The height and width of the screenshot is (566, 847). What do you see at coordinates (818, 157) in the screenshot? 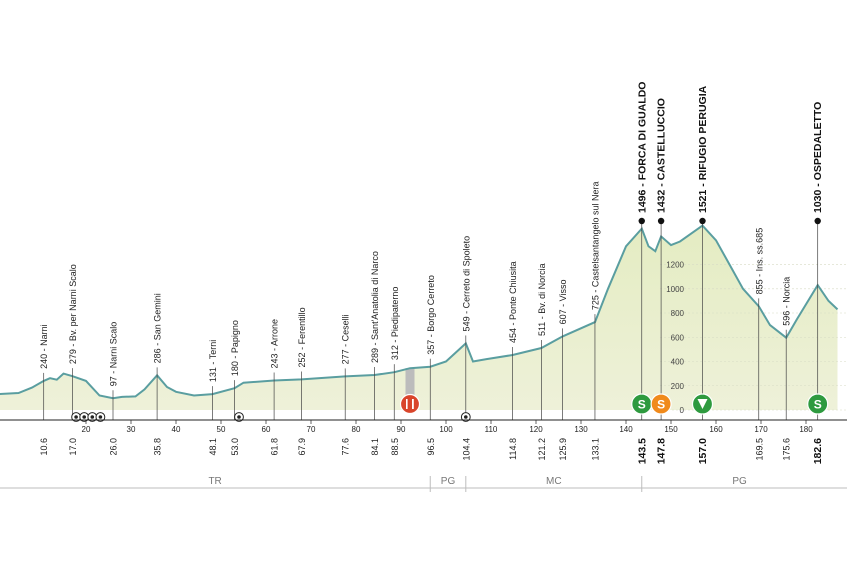
I see `waypoint-label: 1030 - OSPEDALETTO` at bounding box center [818, 157].